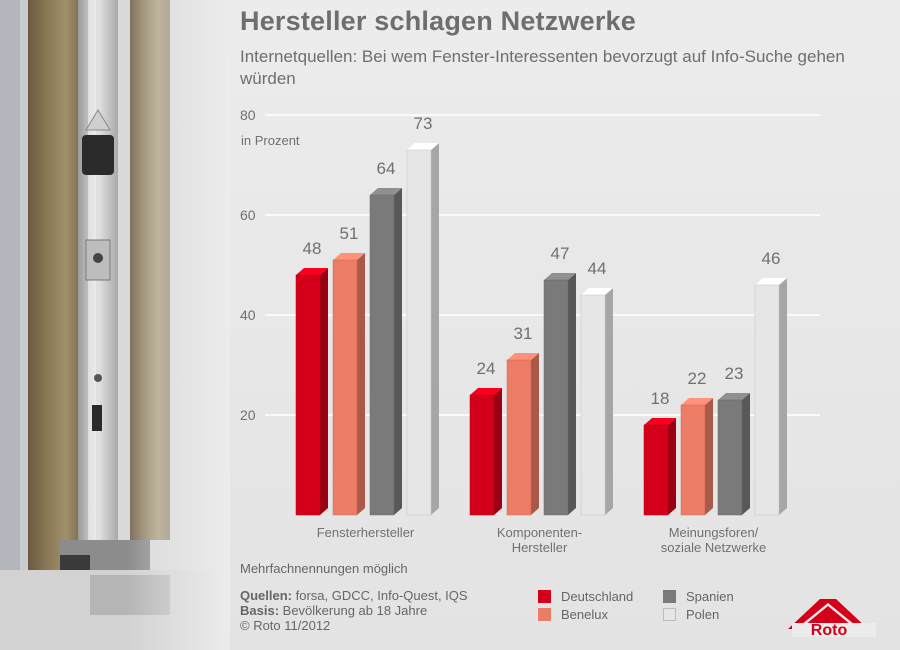 The width and height of the screenshot is (900, 650). Describe the element at coordinates (486, 368) in the screenshot. I see `data-label: 24` at that location.